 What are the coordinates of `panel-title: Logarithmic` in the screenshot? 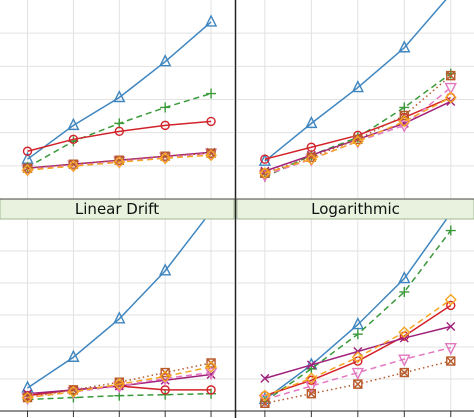 It's located at (355, 209).